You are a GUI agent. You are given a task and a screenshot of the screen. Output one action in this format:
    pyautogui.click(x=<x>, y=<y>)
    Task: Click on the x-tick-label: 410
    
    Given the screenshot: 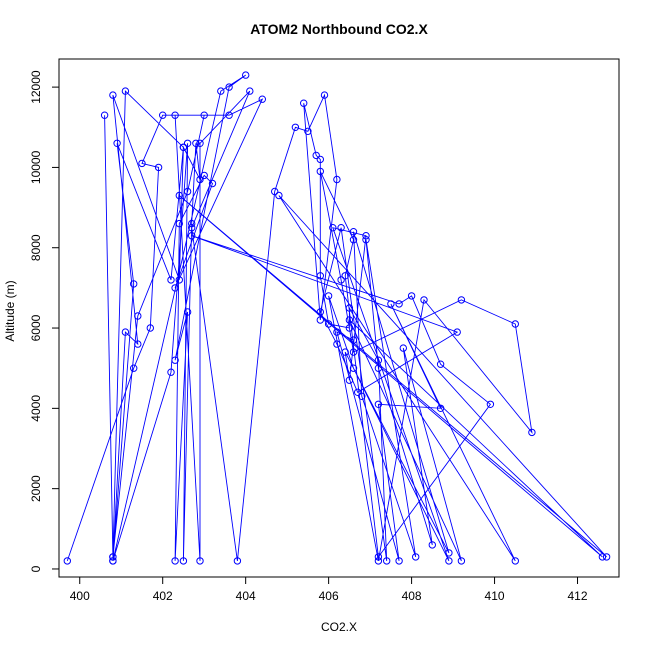 What is the action you would take?
    pyautogui.click(x=495, y=596)
    